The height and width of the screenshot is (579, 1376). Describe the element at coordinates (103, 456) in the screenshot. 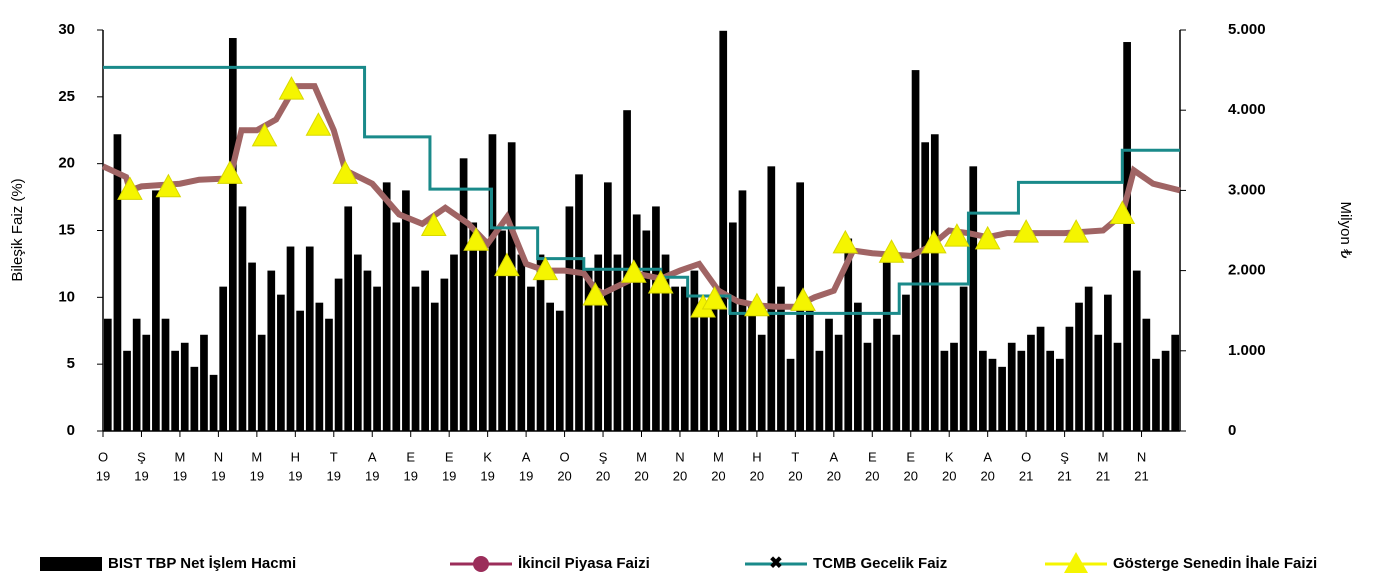

I see `x-tick-label: O` at that location.